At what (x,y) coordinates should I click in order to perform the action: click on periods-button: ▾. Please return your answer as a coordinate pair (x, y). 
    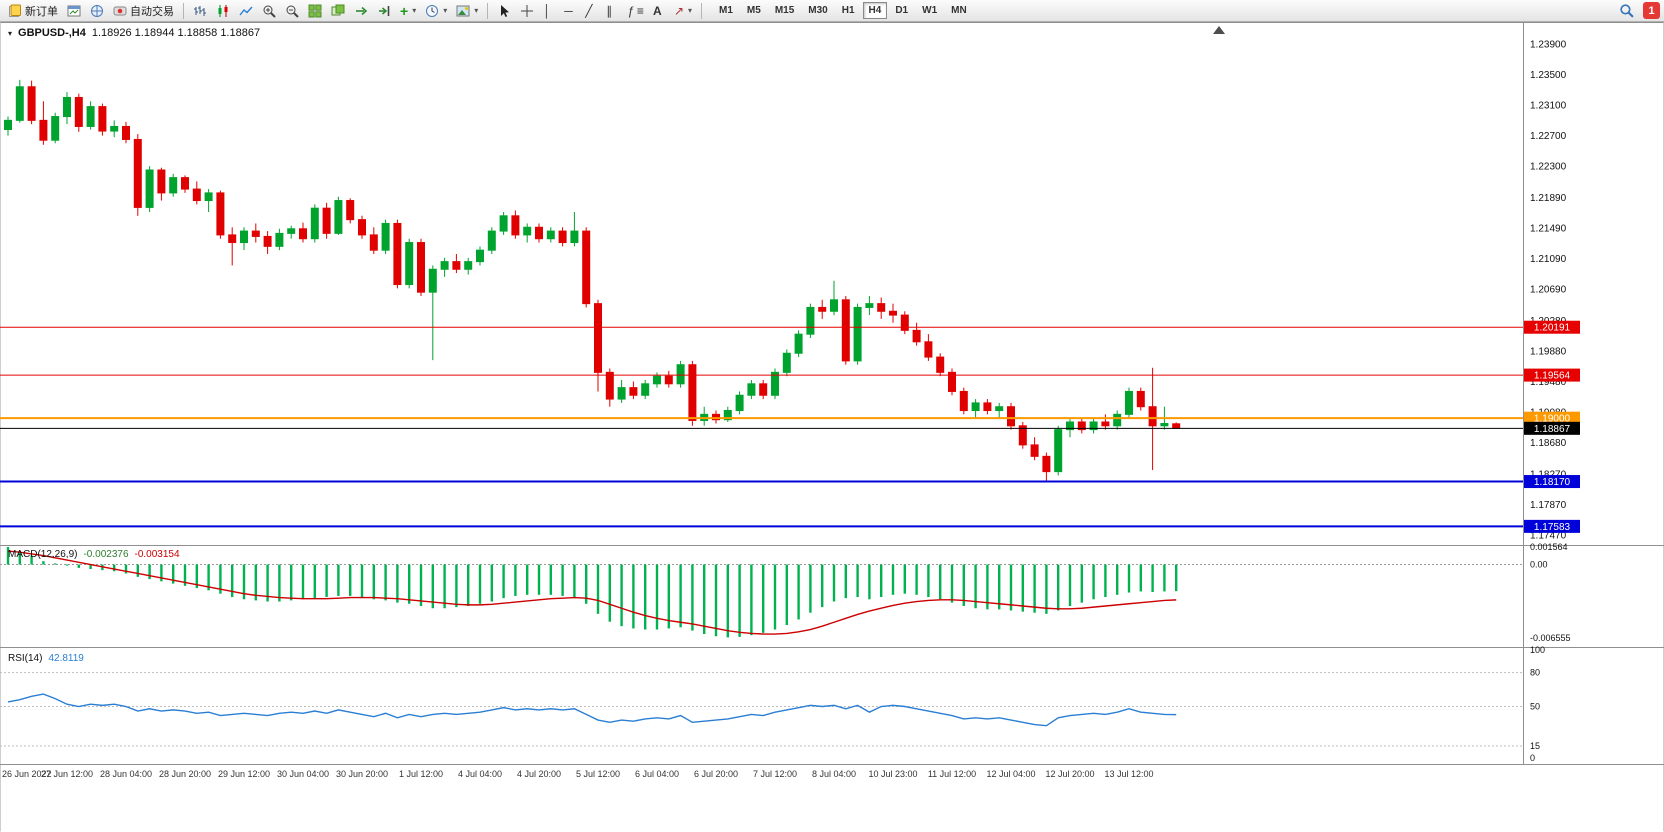
    Looking at the image, I should click on (436, 11).